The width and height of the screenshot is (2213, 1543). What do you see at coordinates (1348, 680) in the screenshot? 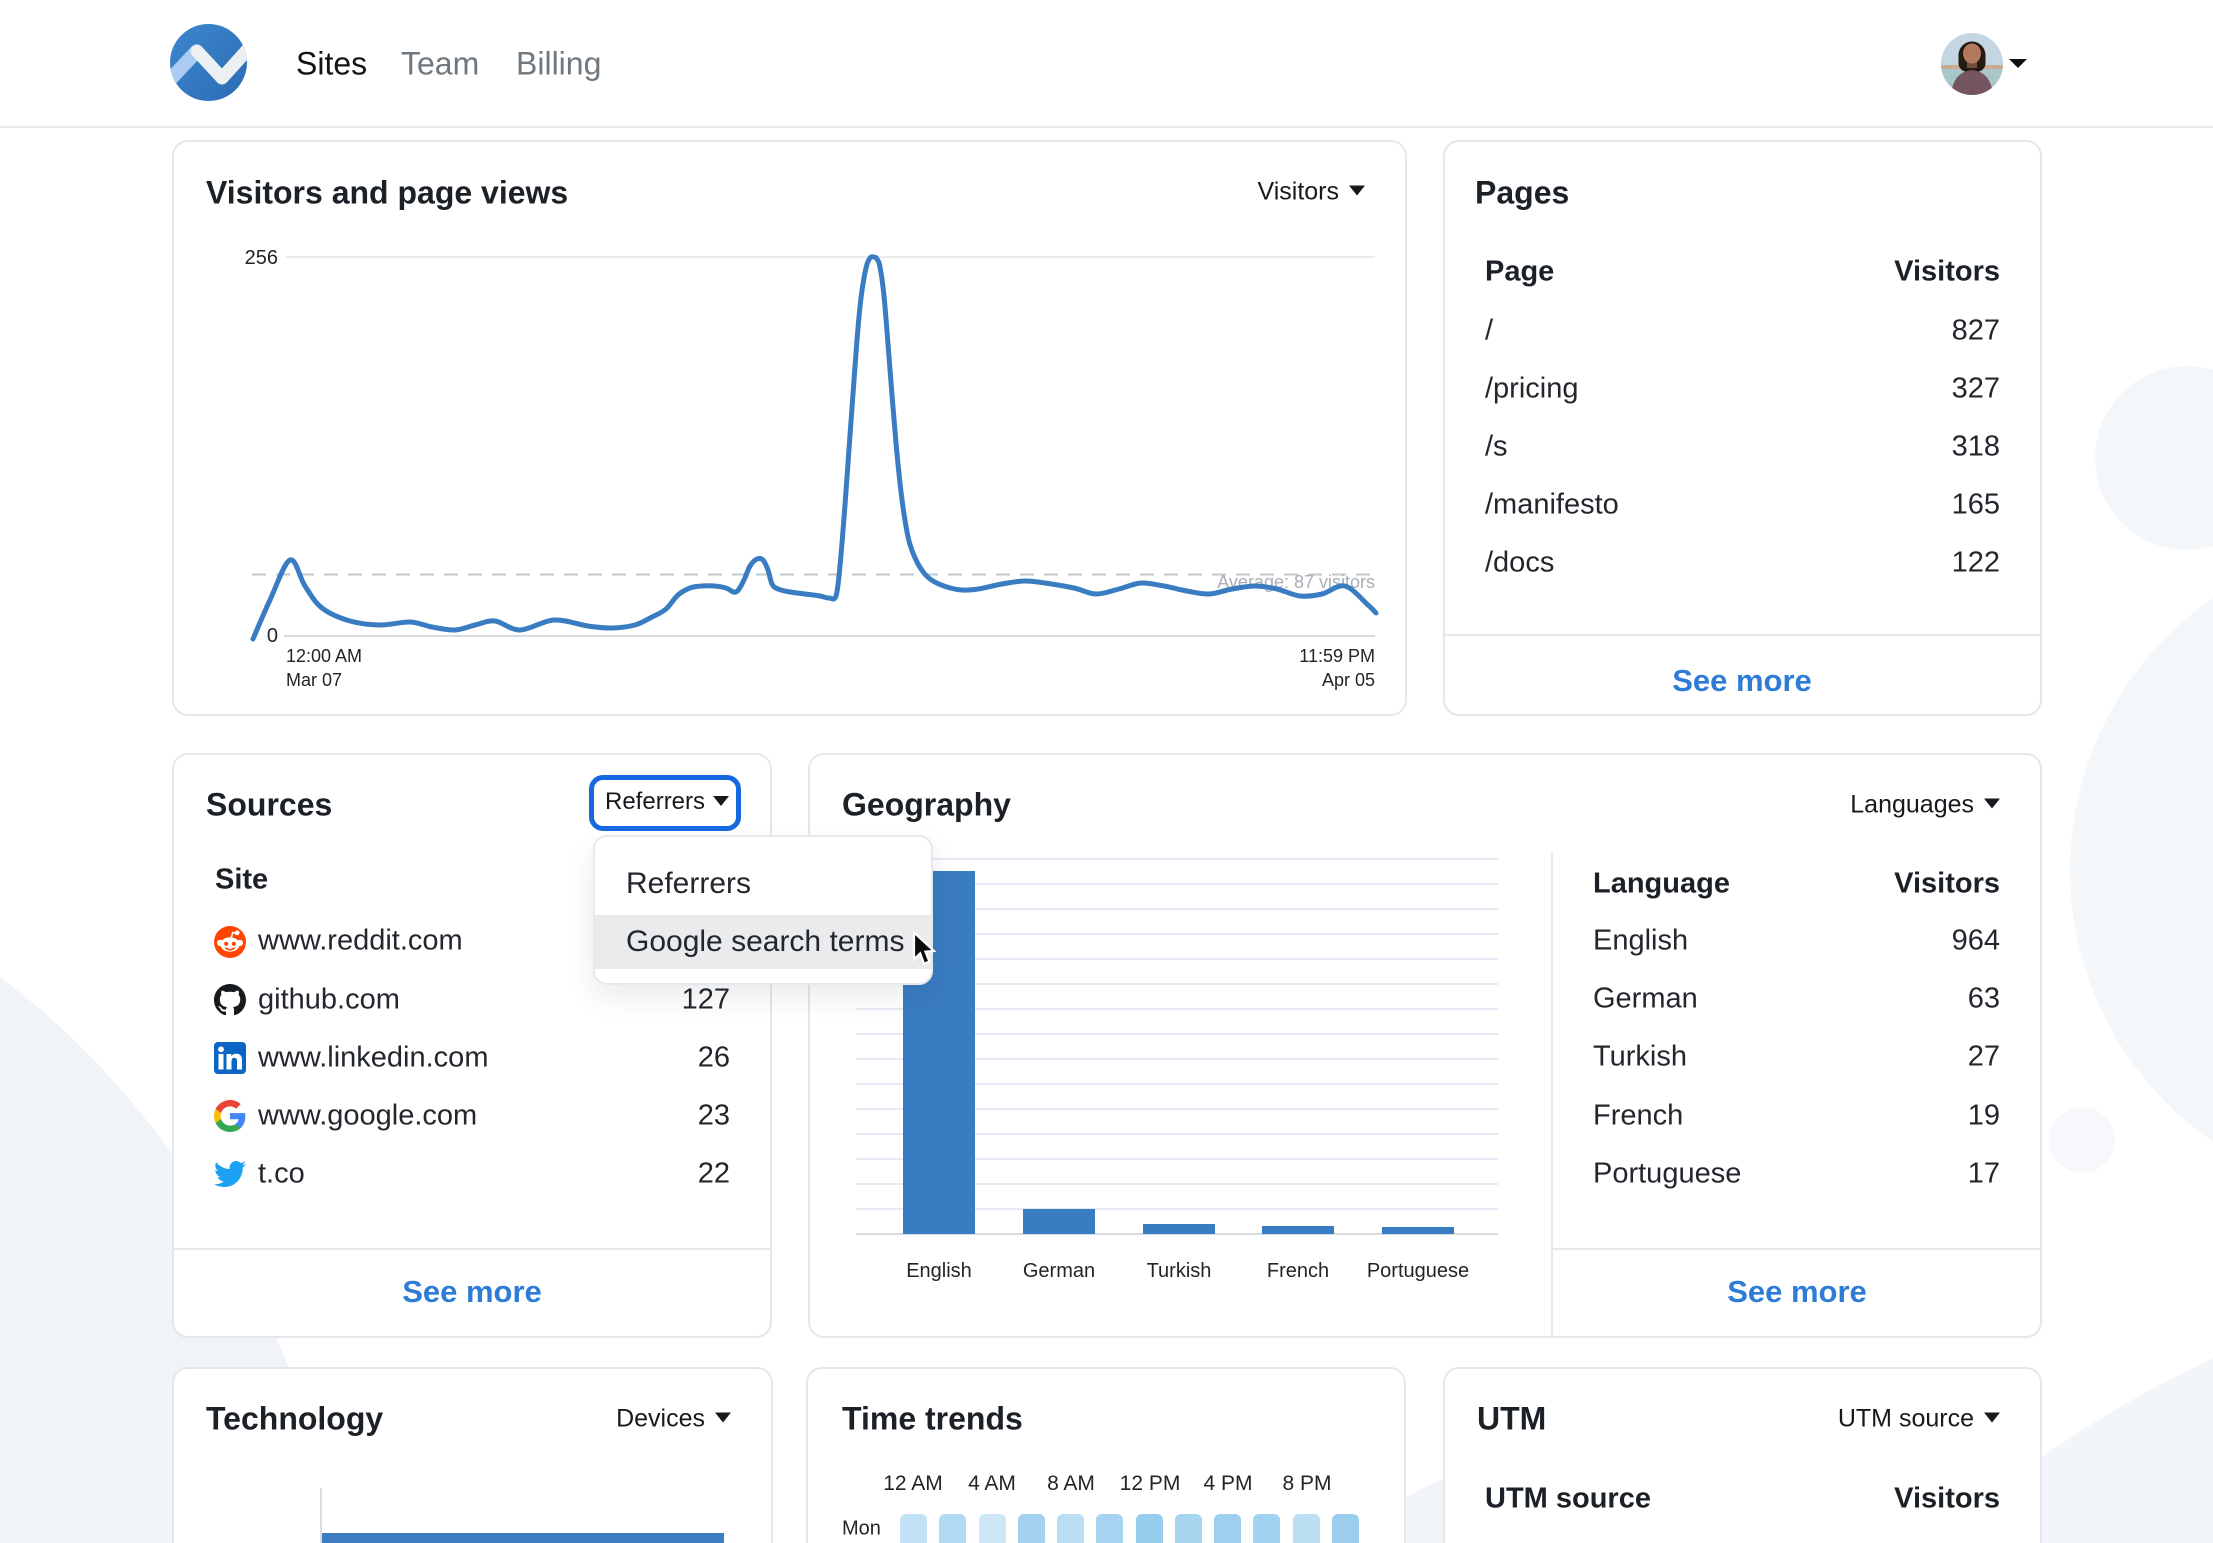
I see `svg-text: Apr 05` at bounding box center [1348, 680].